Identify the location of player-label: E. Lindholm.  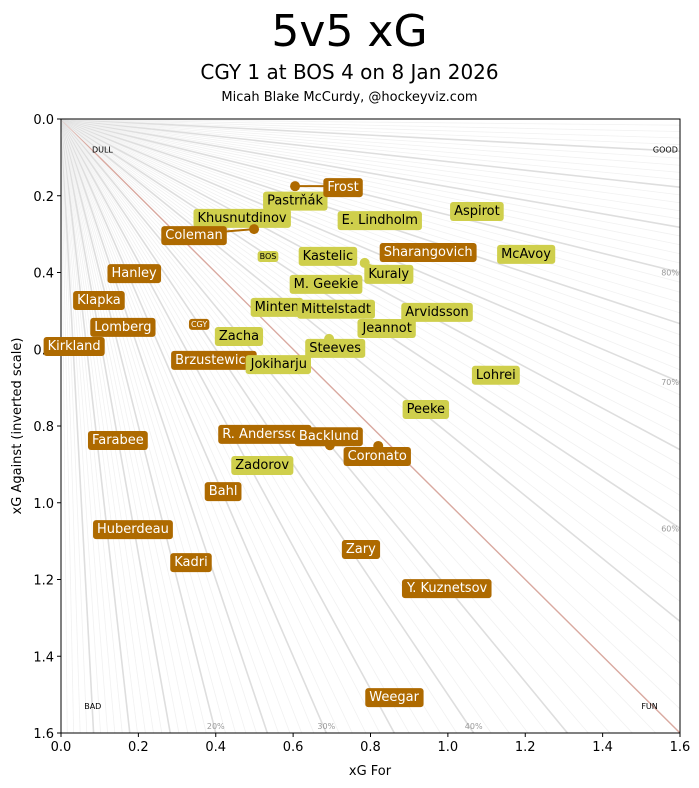
(379, 221).